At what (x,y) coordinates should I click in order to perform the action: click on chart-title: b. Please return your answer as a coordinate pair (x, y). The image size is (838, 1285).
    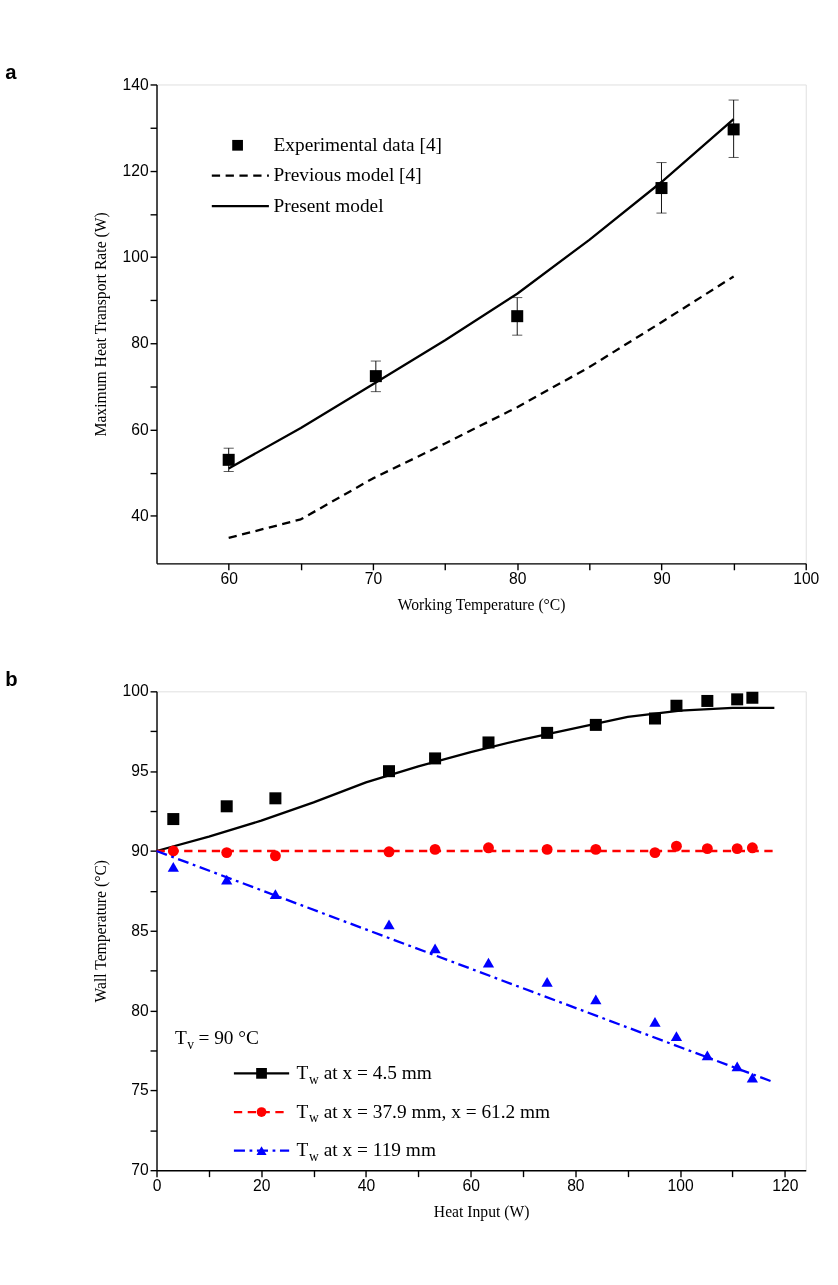
    Looking at the image, I should click on (11, 678).